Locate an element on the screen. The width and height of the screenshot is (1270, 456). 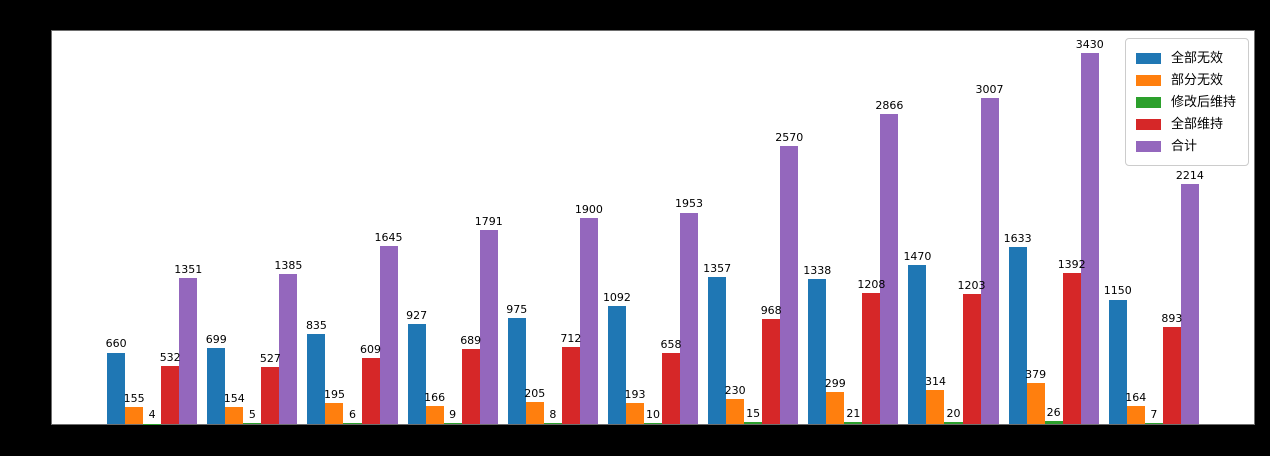
legend-item-全部维持: 全部维持 is located at coordinates (1185, 124).